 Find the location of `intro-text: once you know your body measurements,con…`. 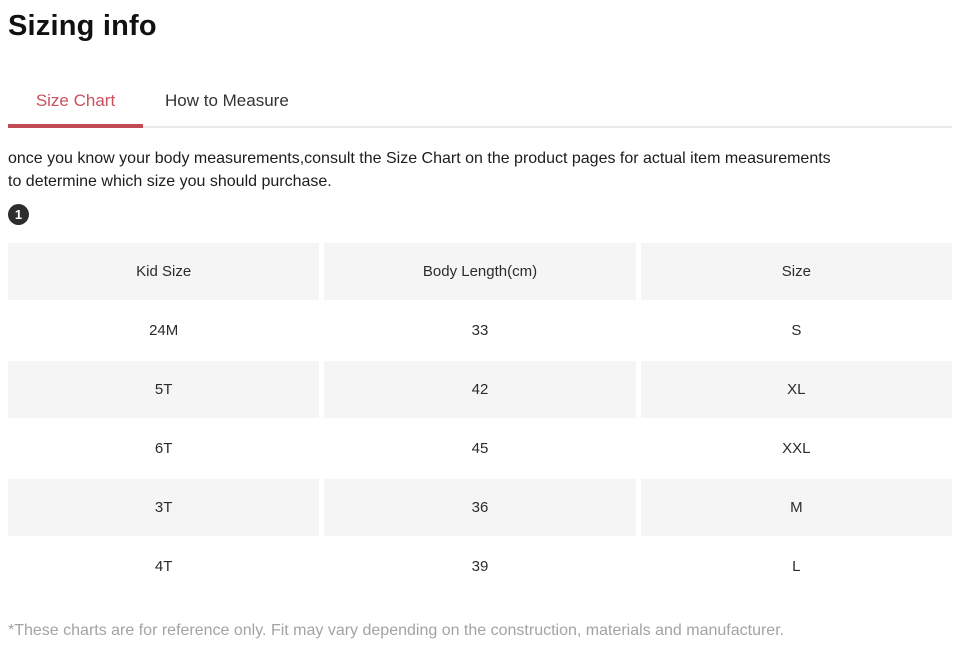

intro-text: once you know your body measurements,con… is located at coordinates (480, 170).